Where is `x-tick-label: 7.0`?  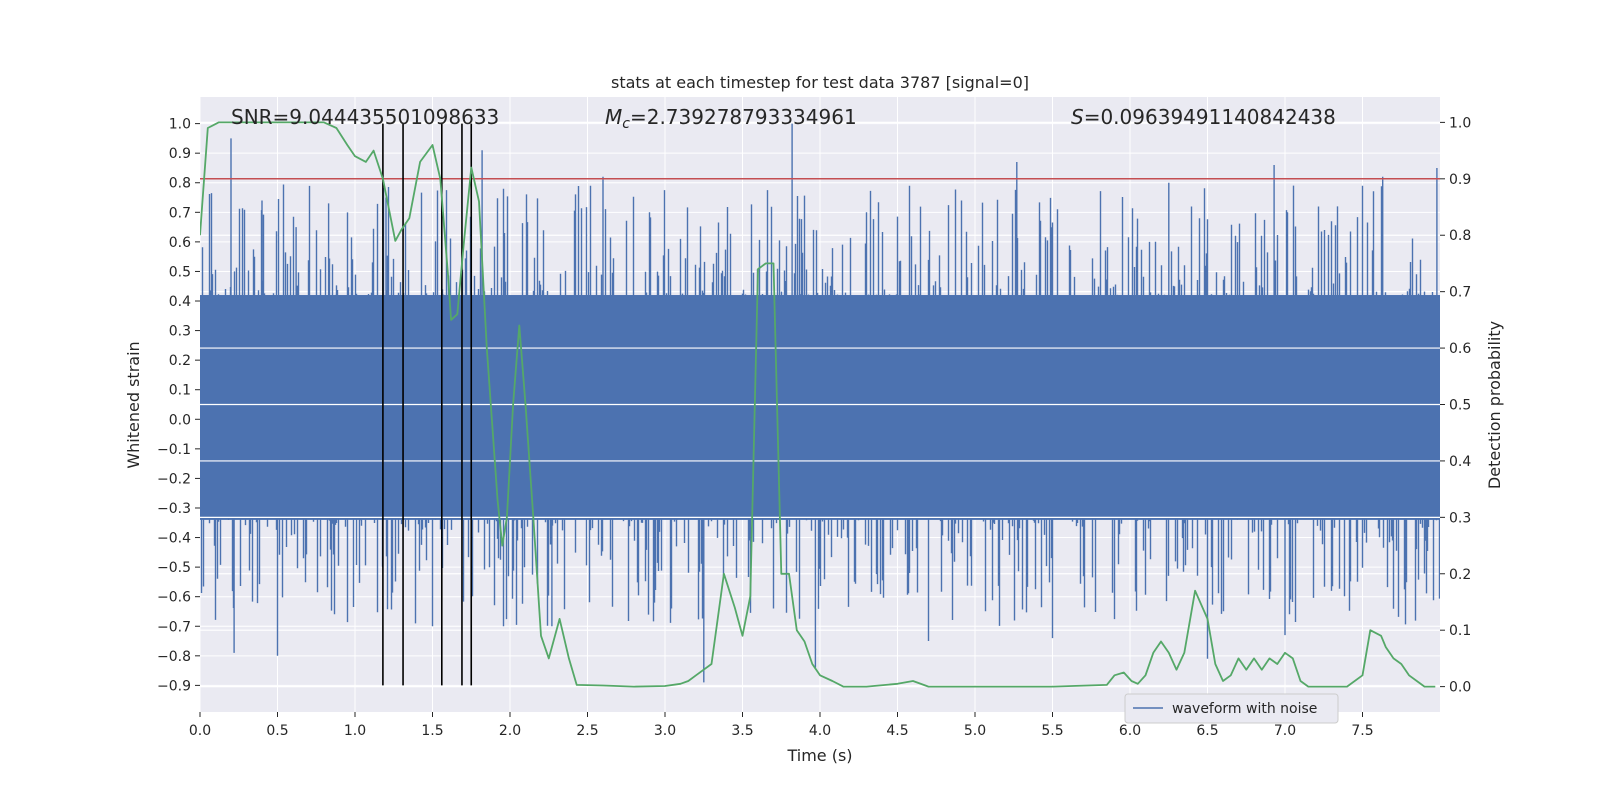 x-tick-label: 7.0 is located at coordinates (1285, 731).